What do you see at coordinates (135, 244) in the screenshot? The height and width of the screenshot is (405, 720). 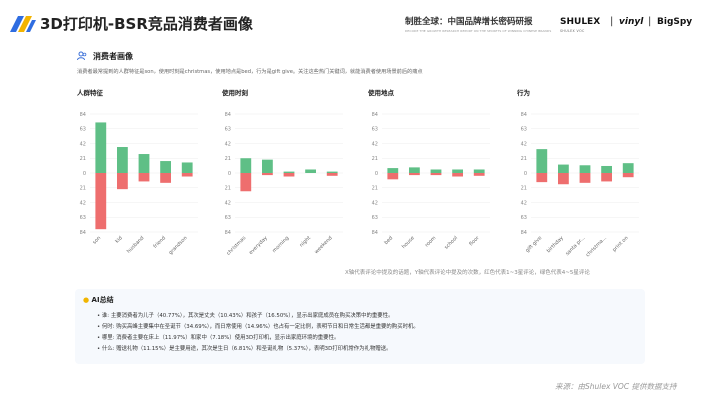 I see `x-category-label: husband` at bounding box center [135, 244].